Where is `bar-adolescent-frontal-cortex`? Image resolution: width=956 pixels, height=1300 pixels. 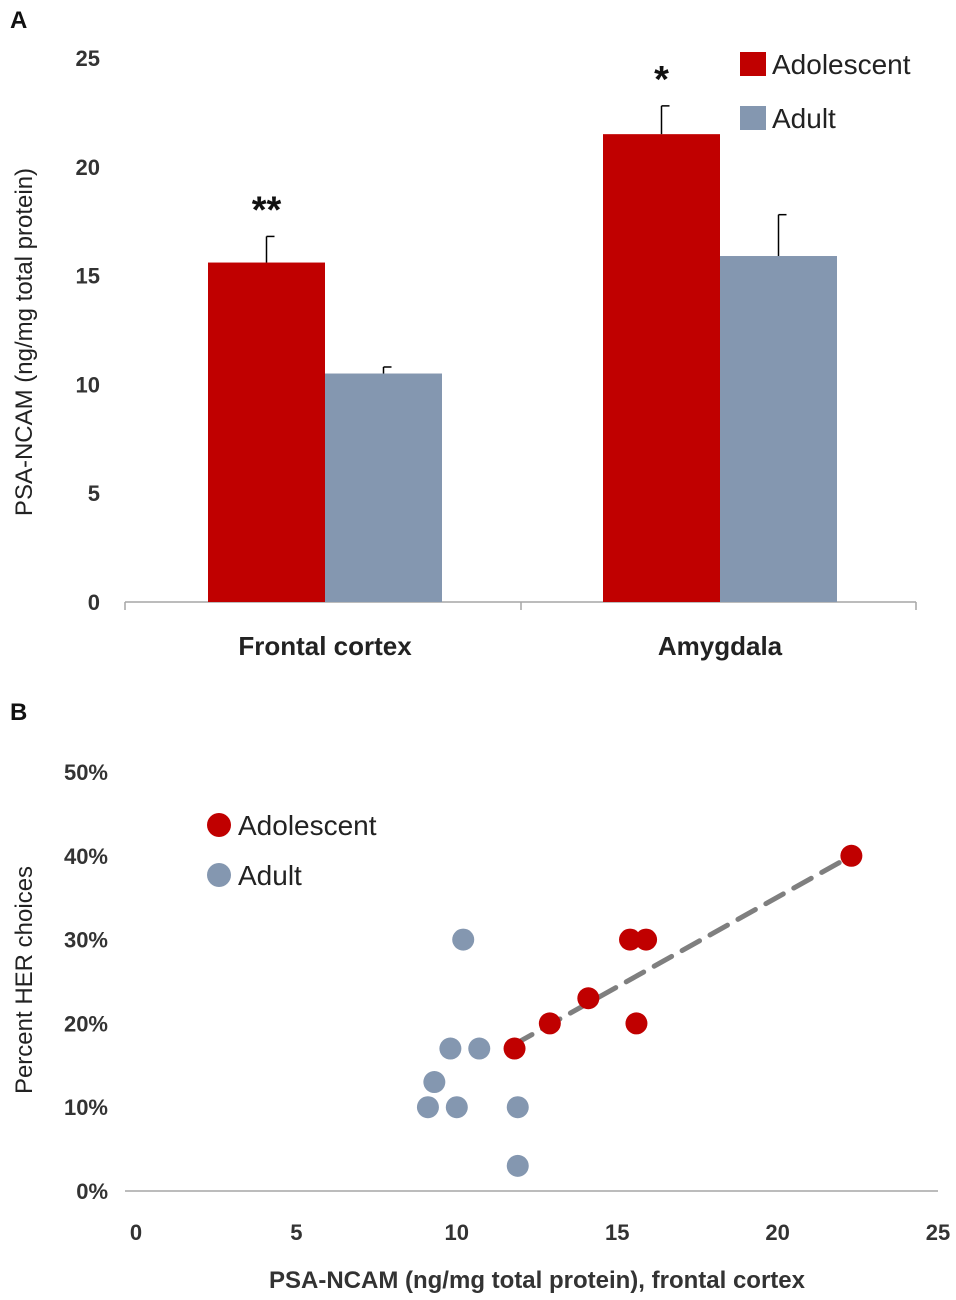
bar-adolescent-frontal-cortex is located at coordinates (266, 432).